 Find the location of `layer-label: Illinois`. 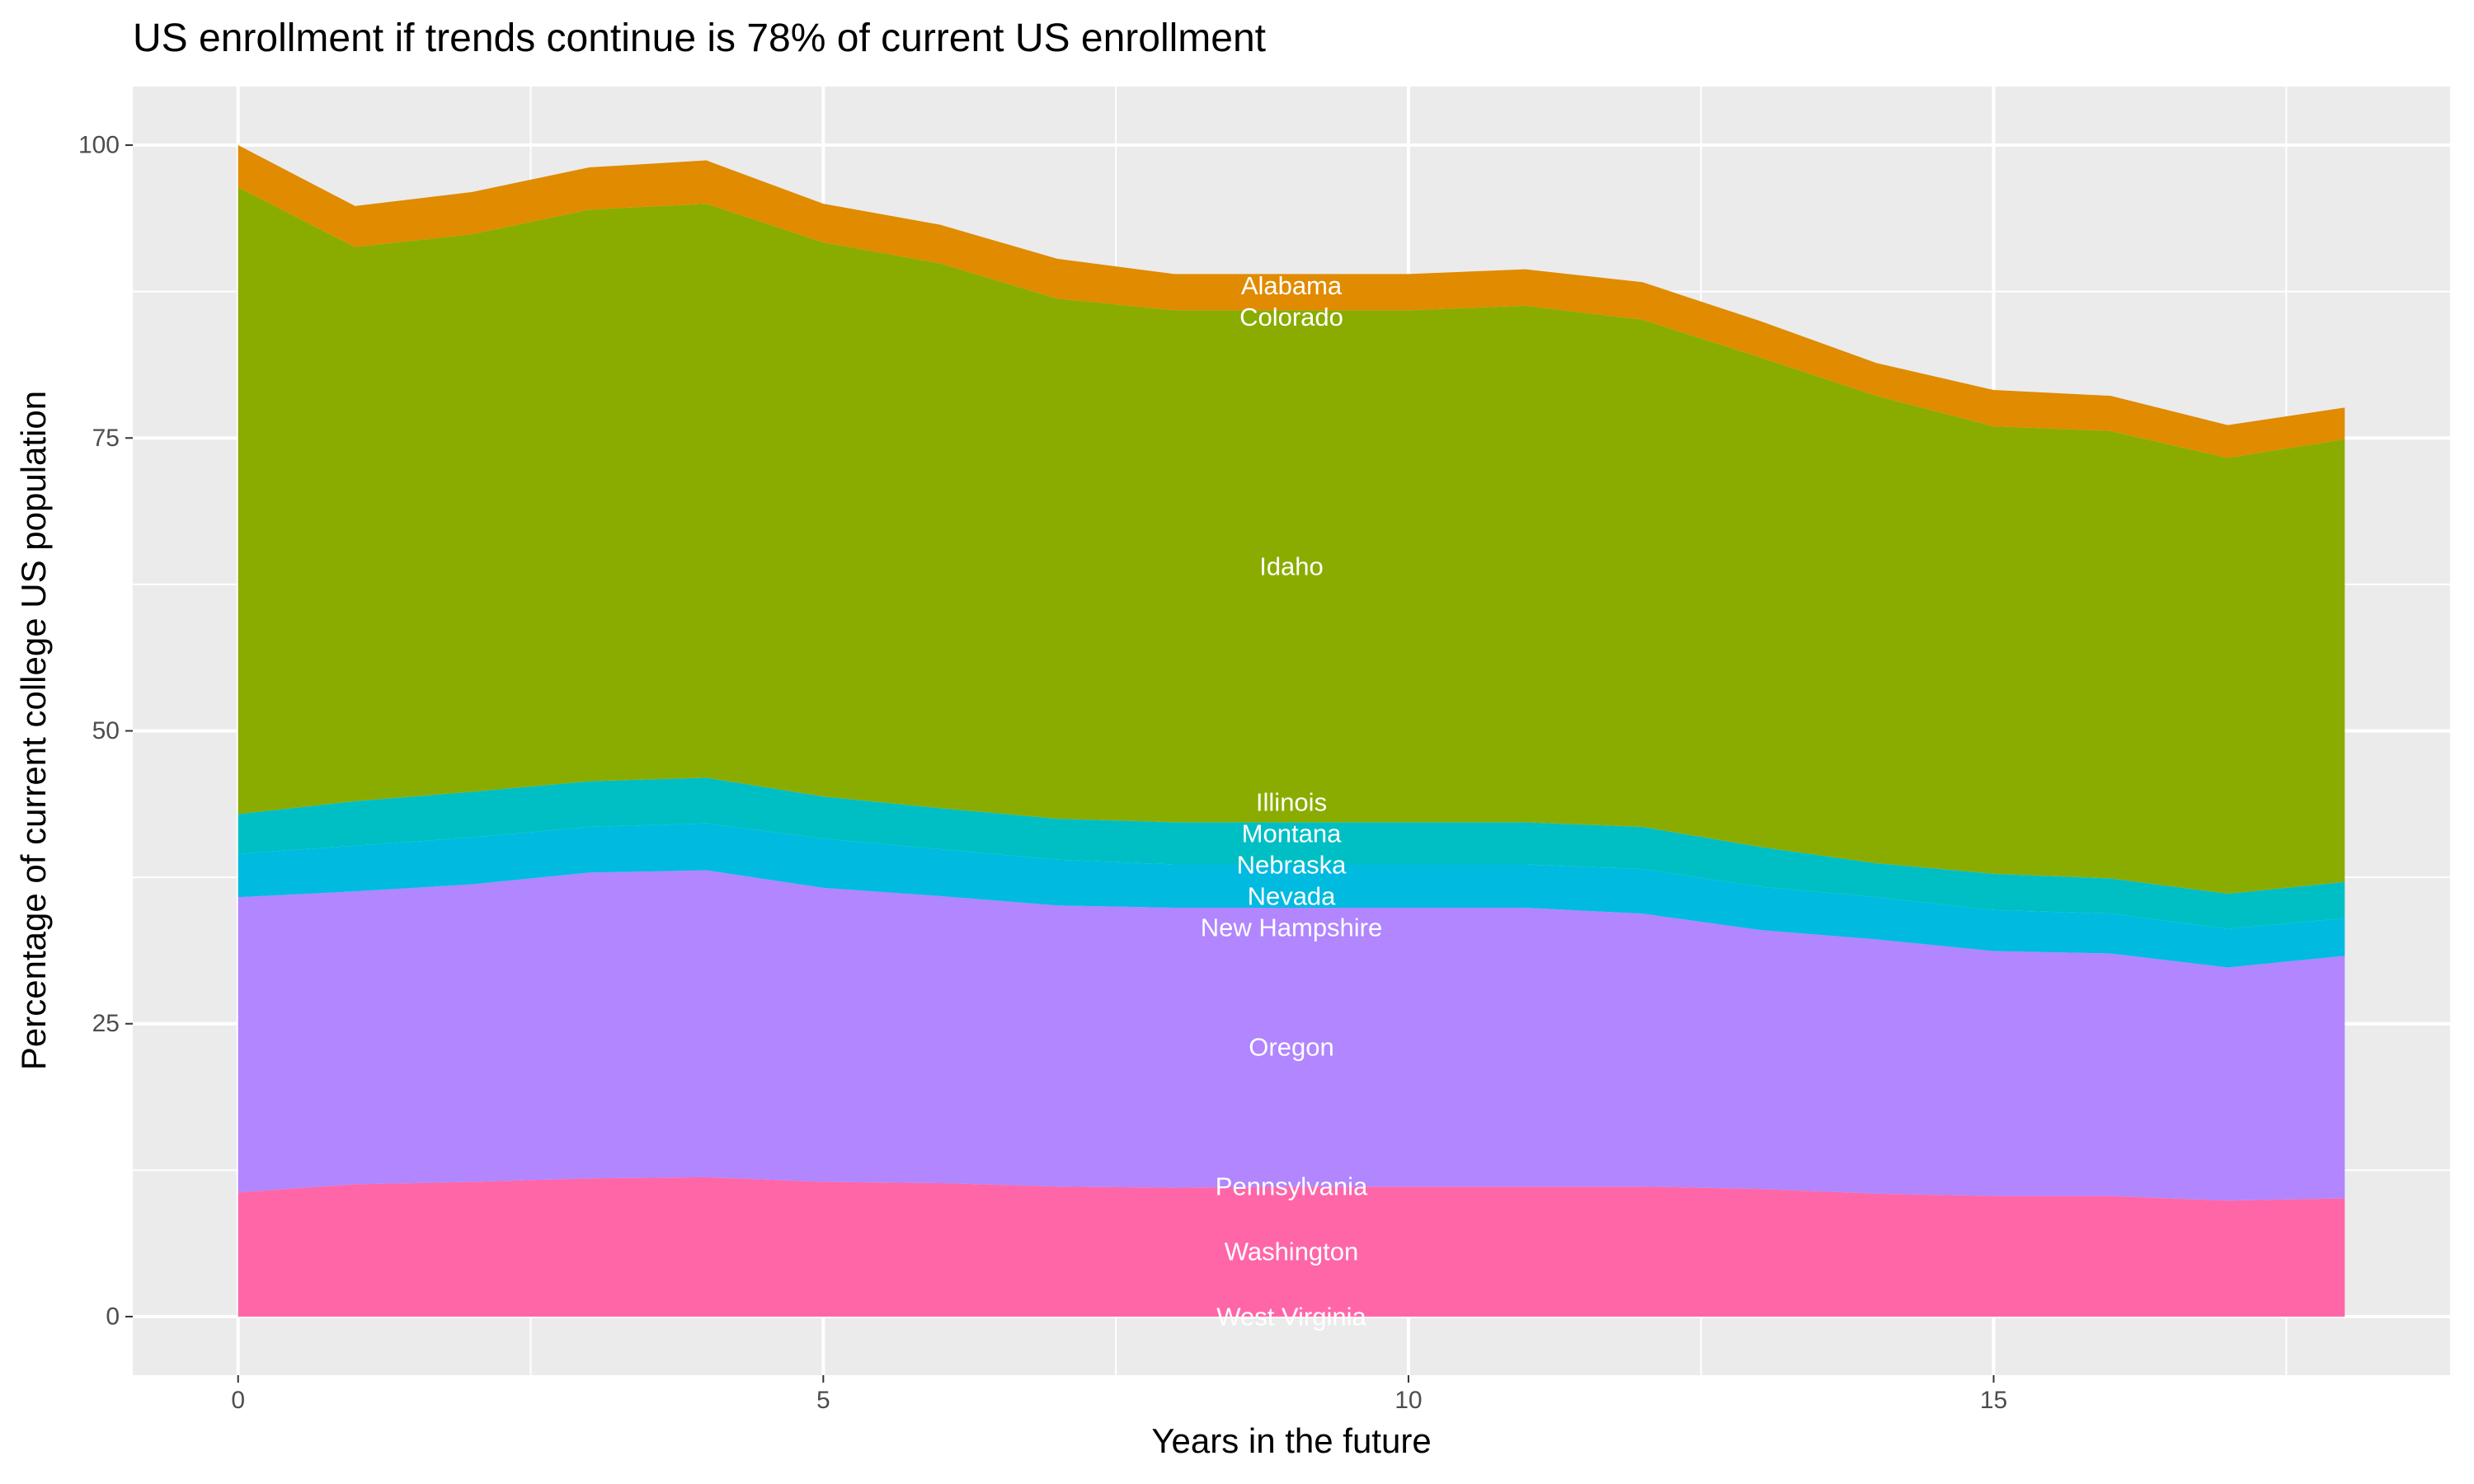

layer-label: Illinois is located at coordinates (1291, 801).